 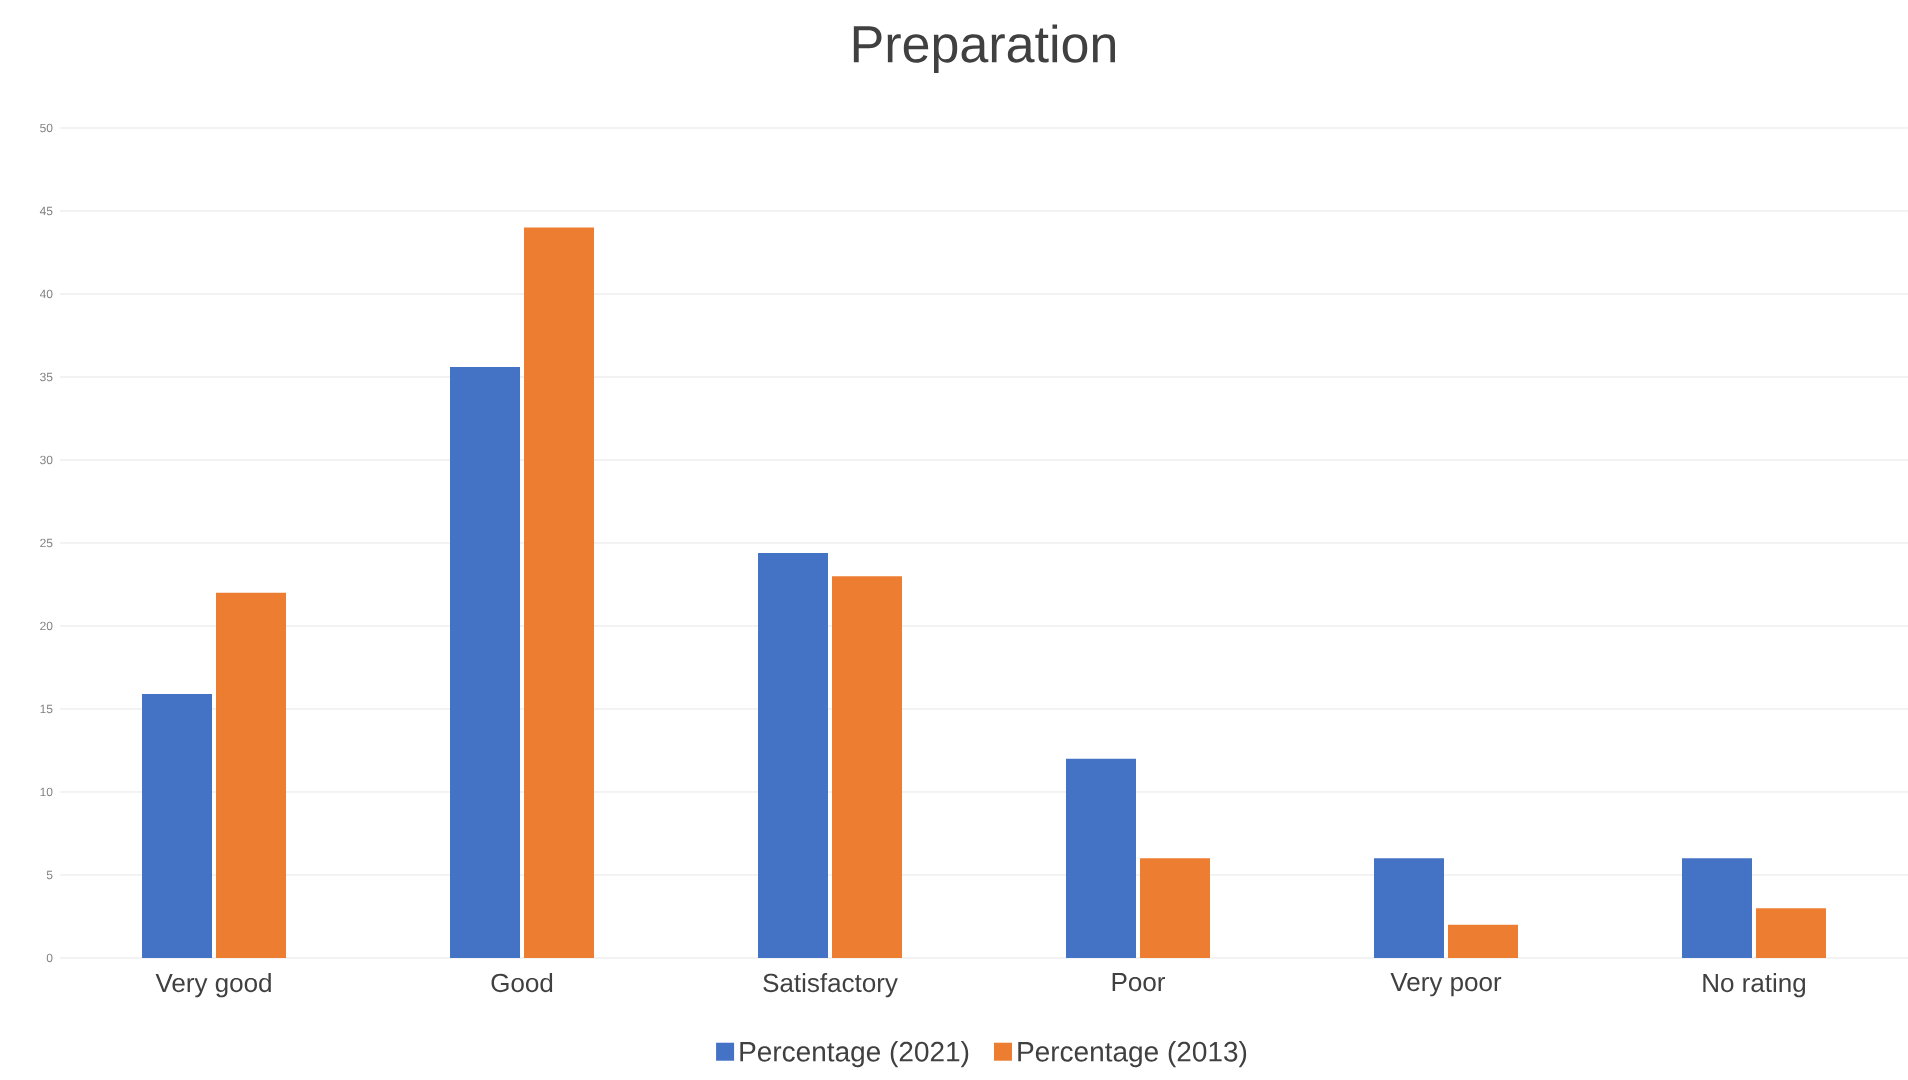 What do you see at coordinates (984, 48) in the screenshot?
I see `chart-title: Preparation` at bounding box center [984, 48].